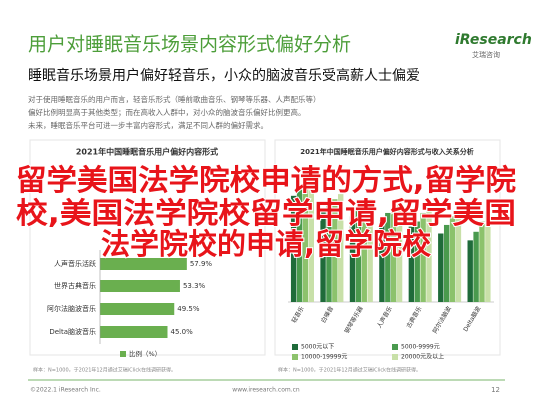  Describe the element at coordinates (65, 390) in the screenshot. I see `footer-copyright: ©2022.1 iResearch Inc.` at that location.